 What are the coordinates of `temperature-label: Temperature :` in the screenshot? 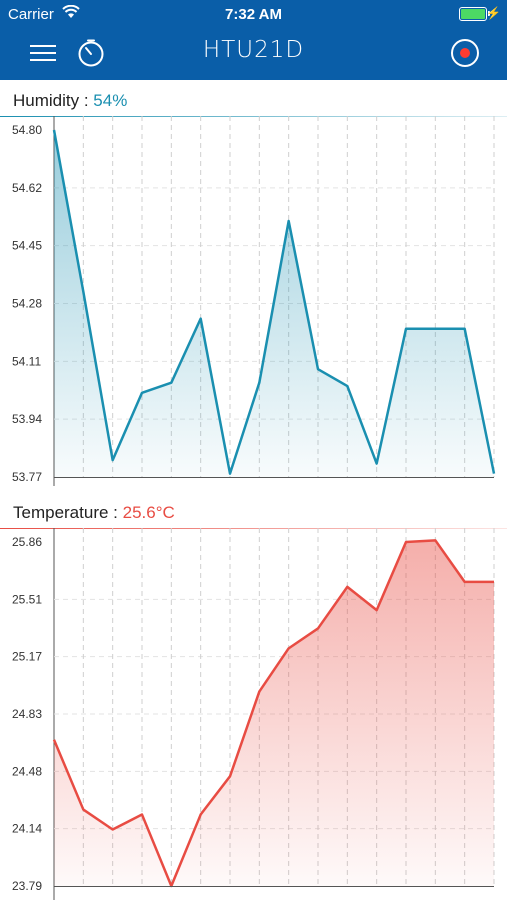 It's located at (68, 512).